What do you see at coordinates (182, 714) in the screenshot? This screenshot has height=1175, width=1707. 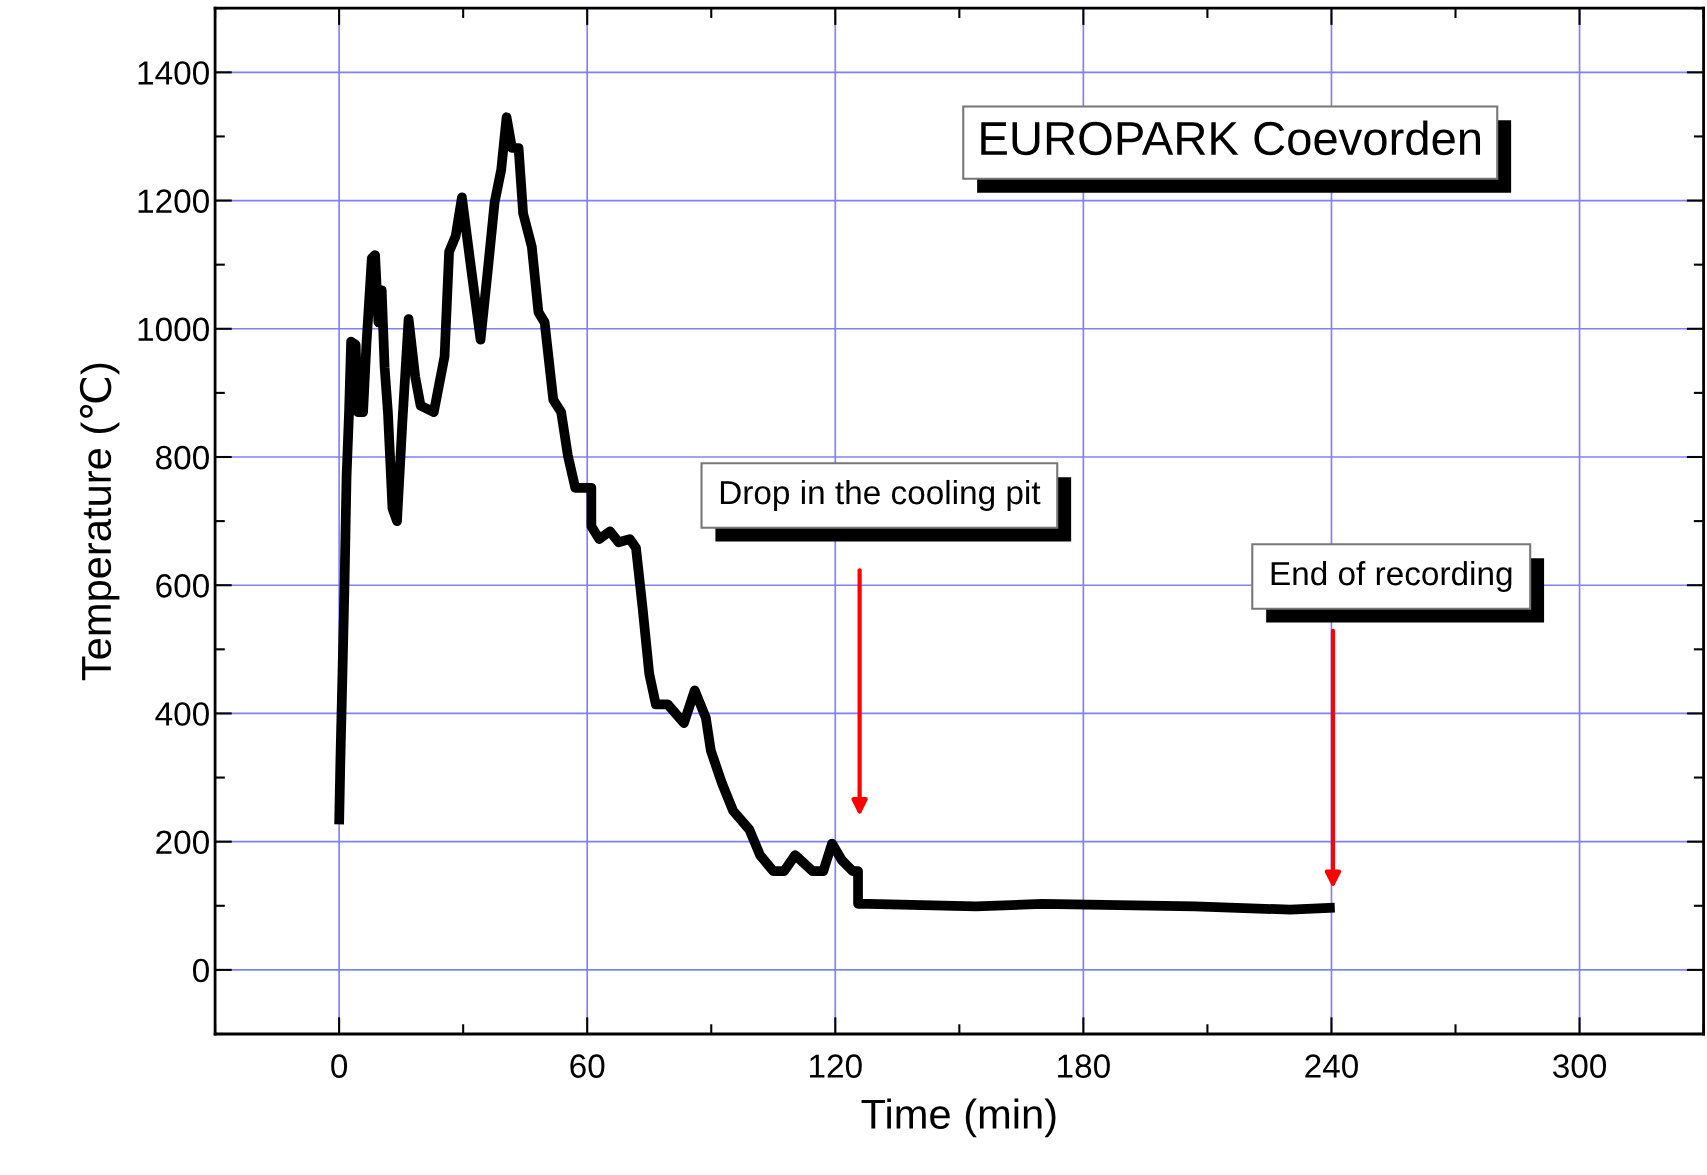 I see `y-tick-label: 400` at bounding box center [182, 714].